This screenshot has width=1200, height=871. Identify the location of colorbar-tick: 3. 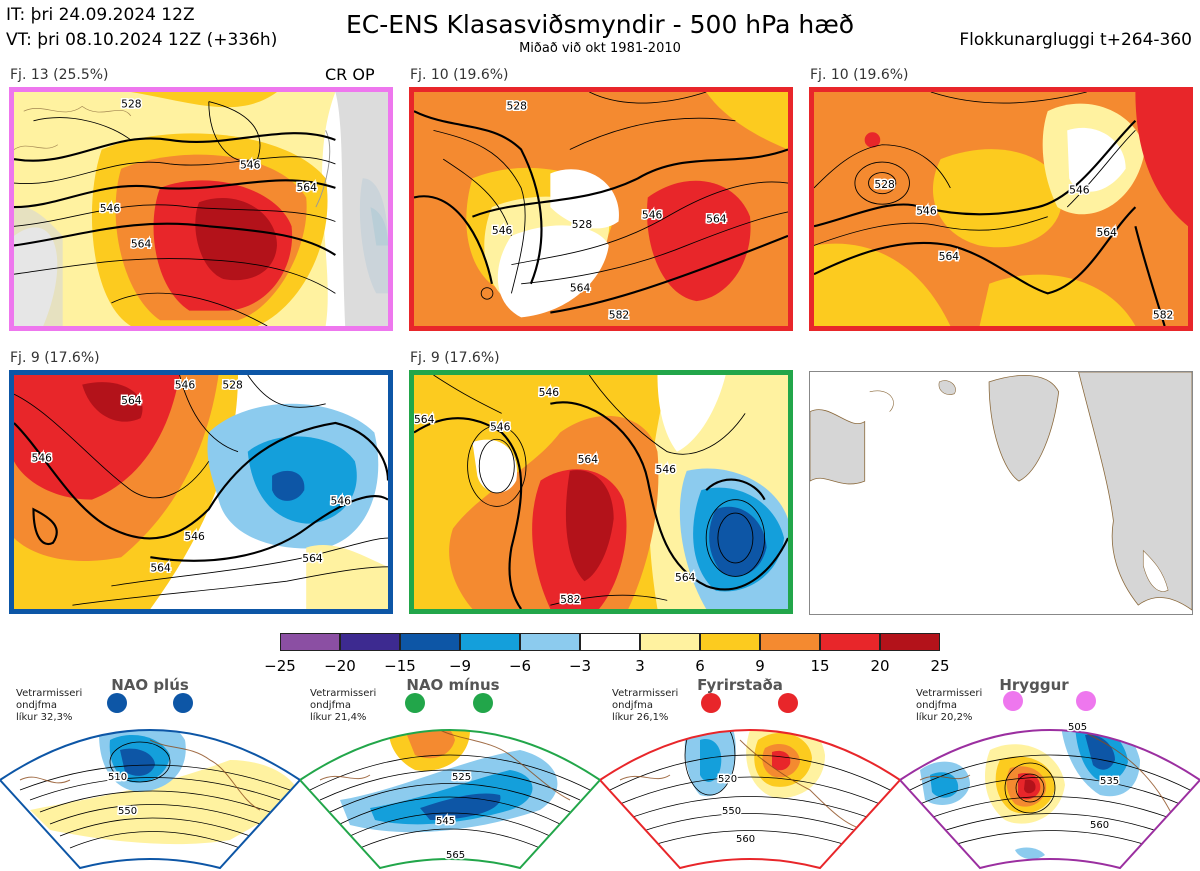
(640, 666).